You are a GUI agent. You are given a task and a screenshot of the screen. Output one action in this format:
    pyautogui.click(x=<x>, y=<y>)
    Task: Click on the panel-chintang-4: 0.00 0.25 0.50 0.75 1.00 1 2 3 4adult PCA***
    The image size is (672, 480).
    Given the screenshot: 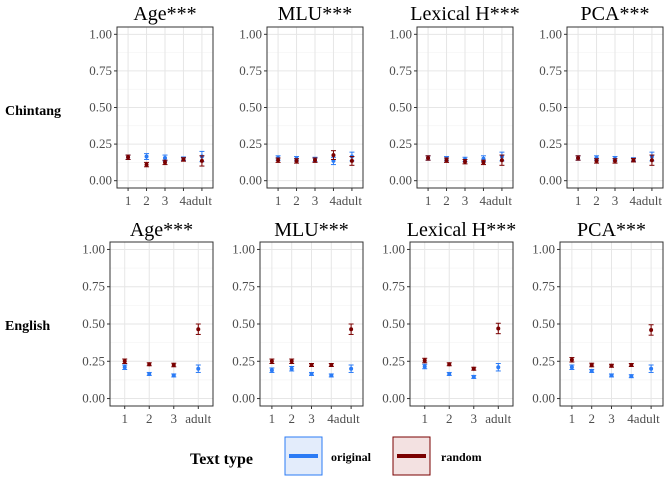 What is the action you would take?
    pyautogui.click(x=601, y=105)
    